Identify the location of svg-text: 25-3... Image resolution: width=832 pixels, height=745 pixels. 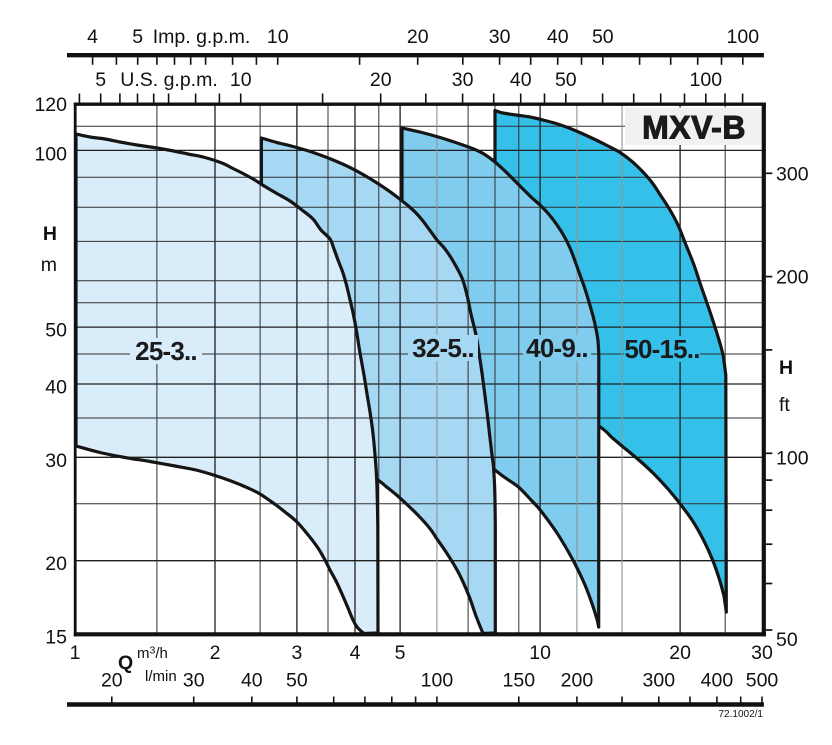
(166, 351).